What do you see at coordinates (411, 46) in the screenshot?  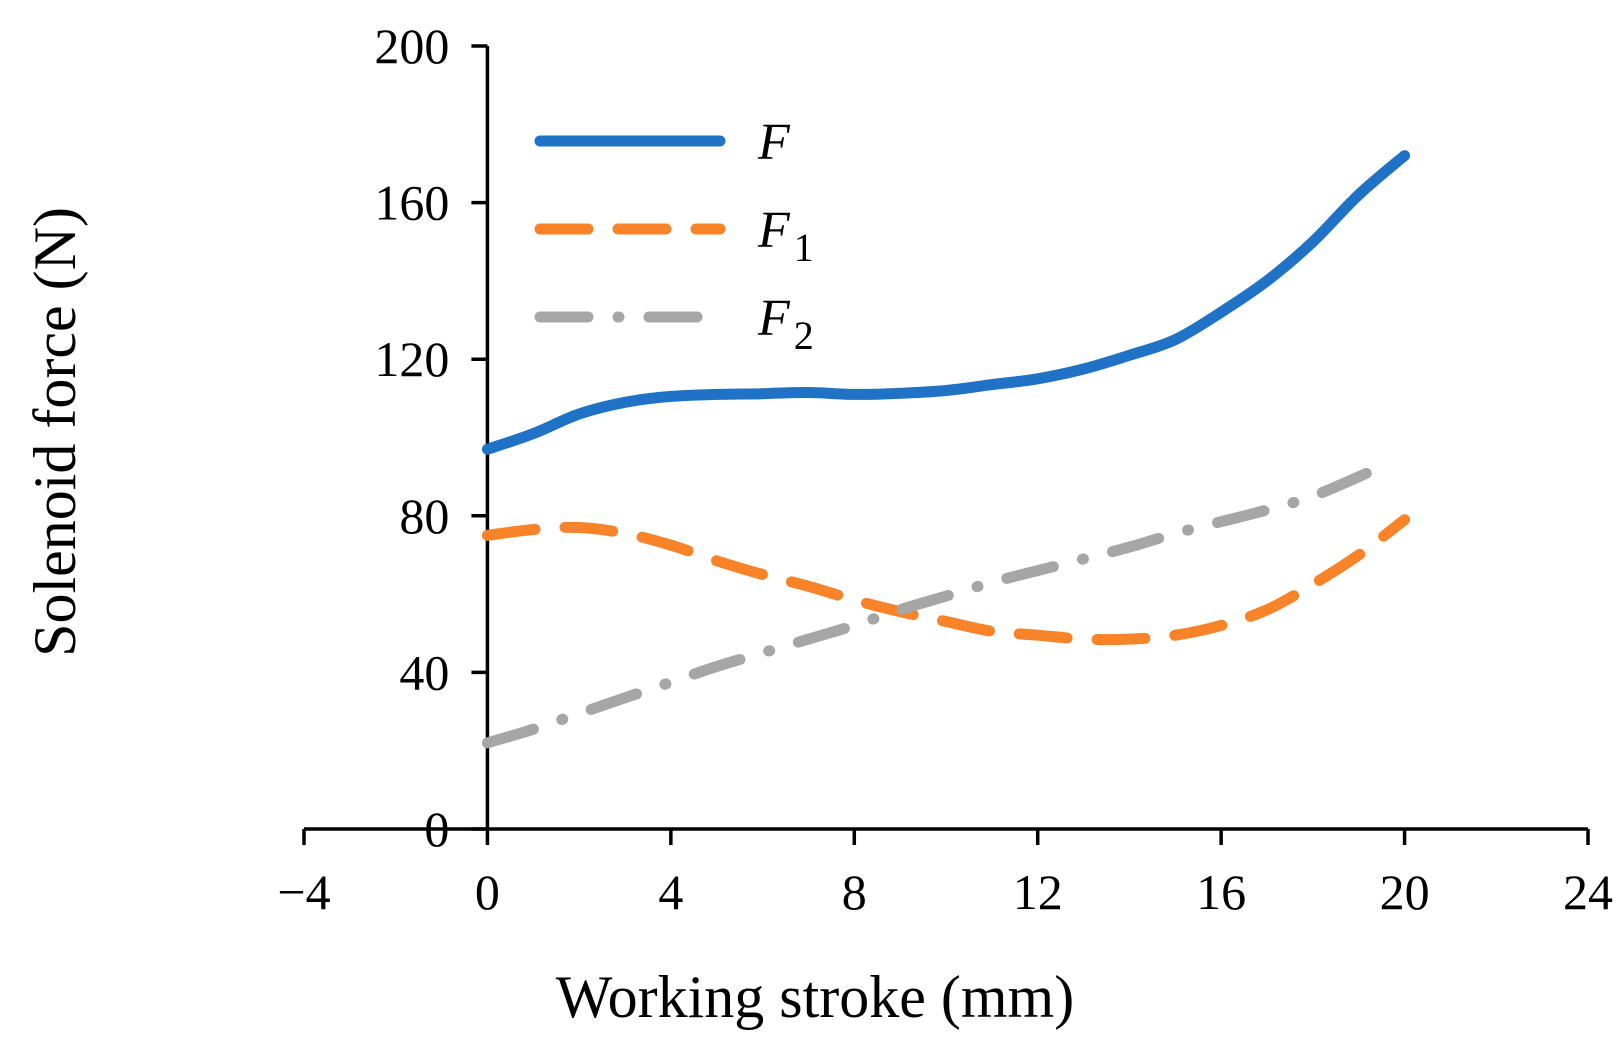 I see `y-tick-label: 200` at bounding box center [411, 46].